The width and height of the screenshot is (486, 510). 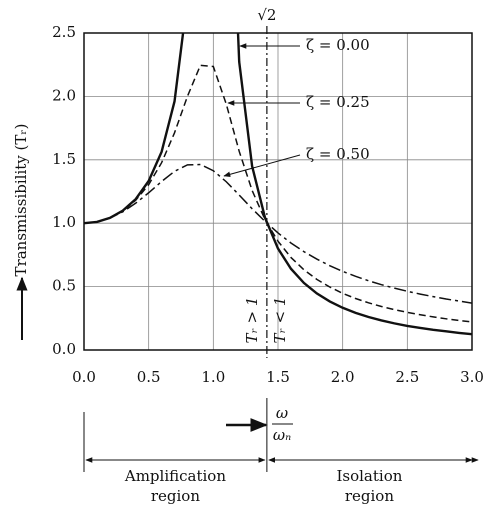 I want to click on y-tick-label: 0.5, so click(x=64, y=286).